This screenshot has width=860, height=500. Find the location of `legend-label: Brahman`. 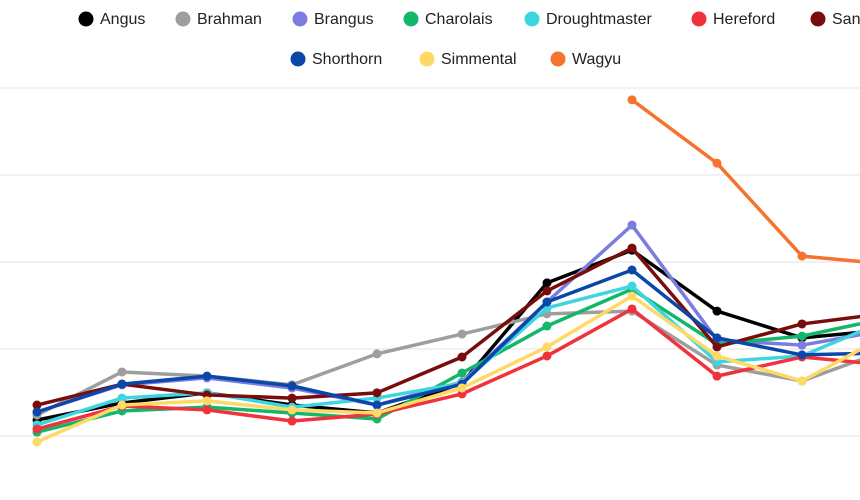

legend-label: Brahman is located at coordinates (229, 19).